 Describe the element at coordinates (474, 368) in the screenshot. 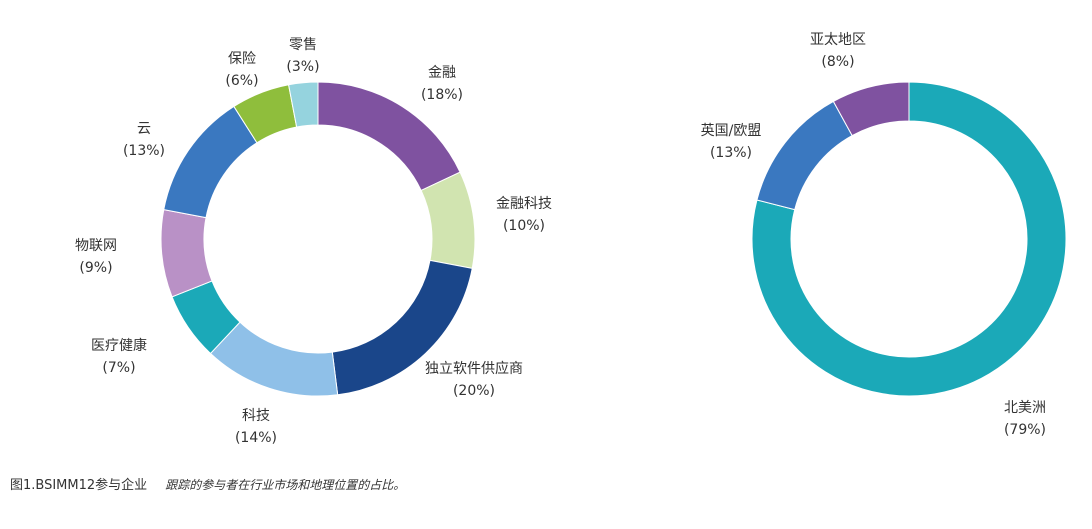

I see `industry-label-2: 独立软件供应商` at that location.